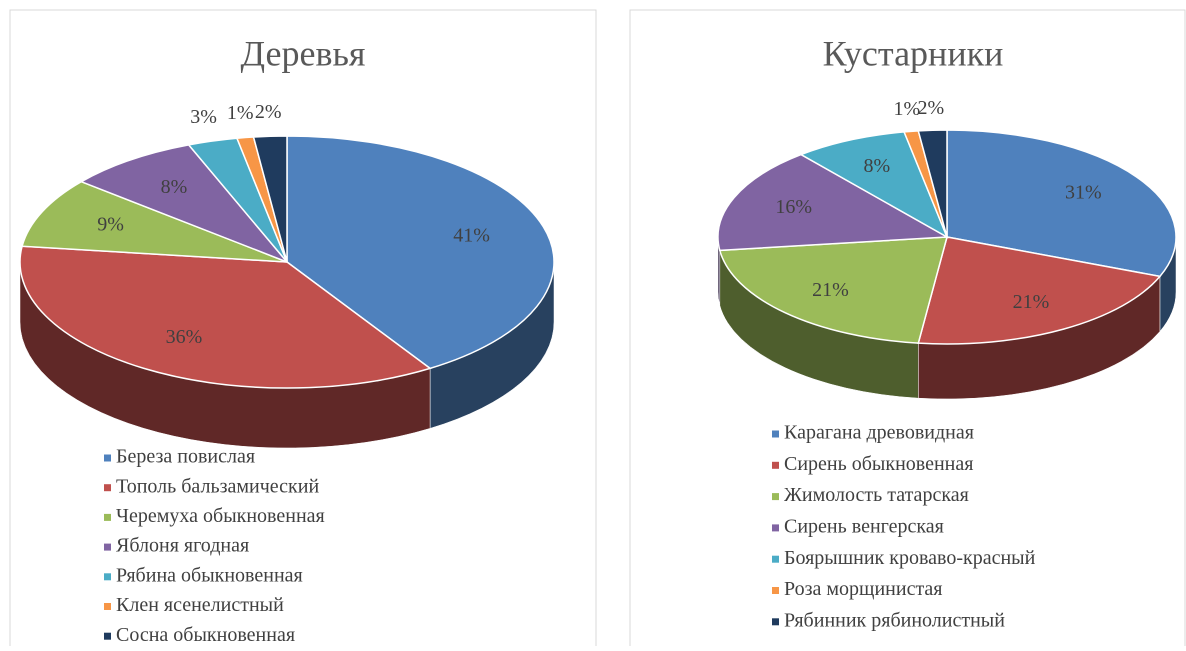 Image resolution: width=1186 pixels, height=651 pixels. I want to click on legend-label: Тополь бальзамический, so click(217, 486).